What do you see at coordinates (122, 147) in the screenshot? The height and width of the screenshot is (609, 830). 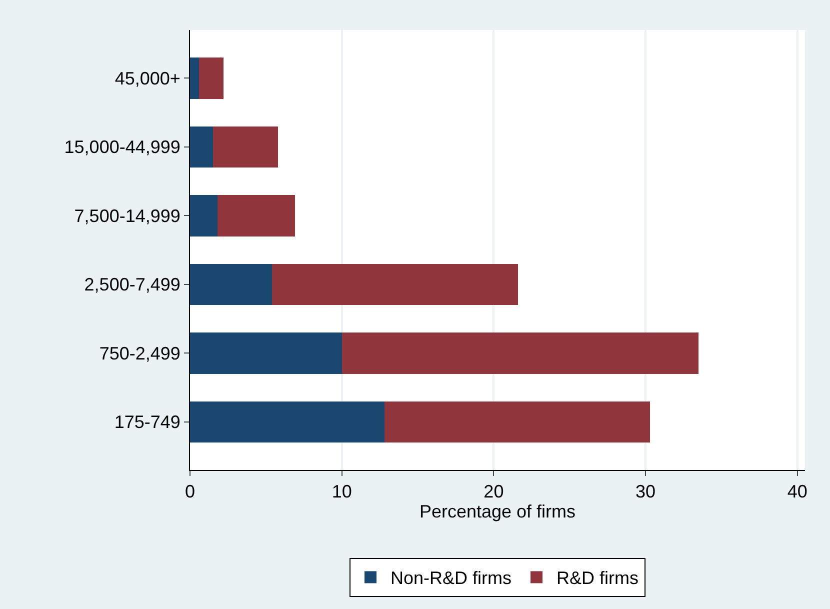 I see `y-tick-label: 15,000-44,999` at bounding box center [122, 147].